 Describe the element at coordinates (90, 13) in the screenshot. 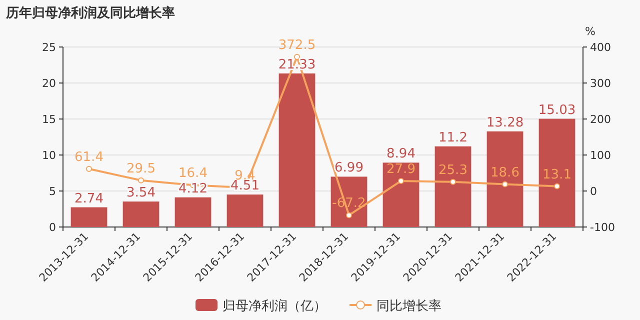

I see `chart-title: 历年归母净利润及同比增长率` at that location.